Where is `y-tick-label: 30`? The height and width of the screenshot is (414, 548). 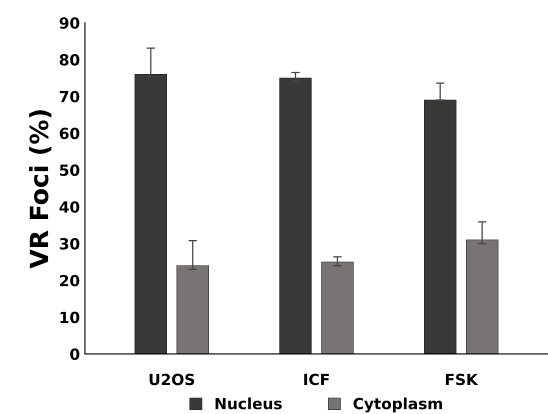
y-tick-label: 30 is located at coordinates (70, 244).